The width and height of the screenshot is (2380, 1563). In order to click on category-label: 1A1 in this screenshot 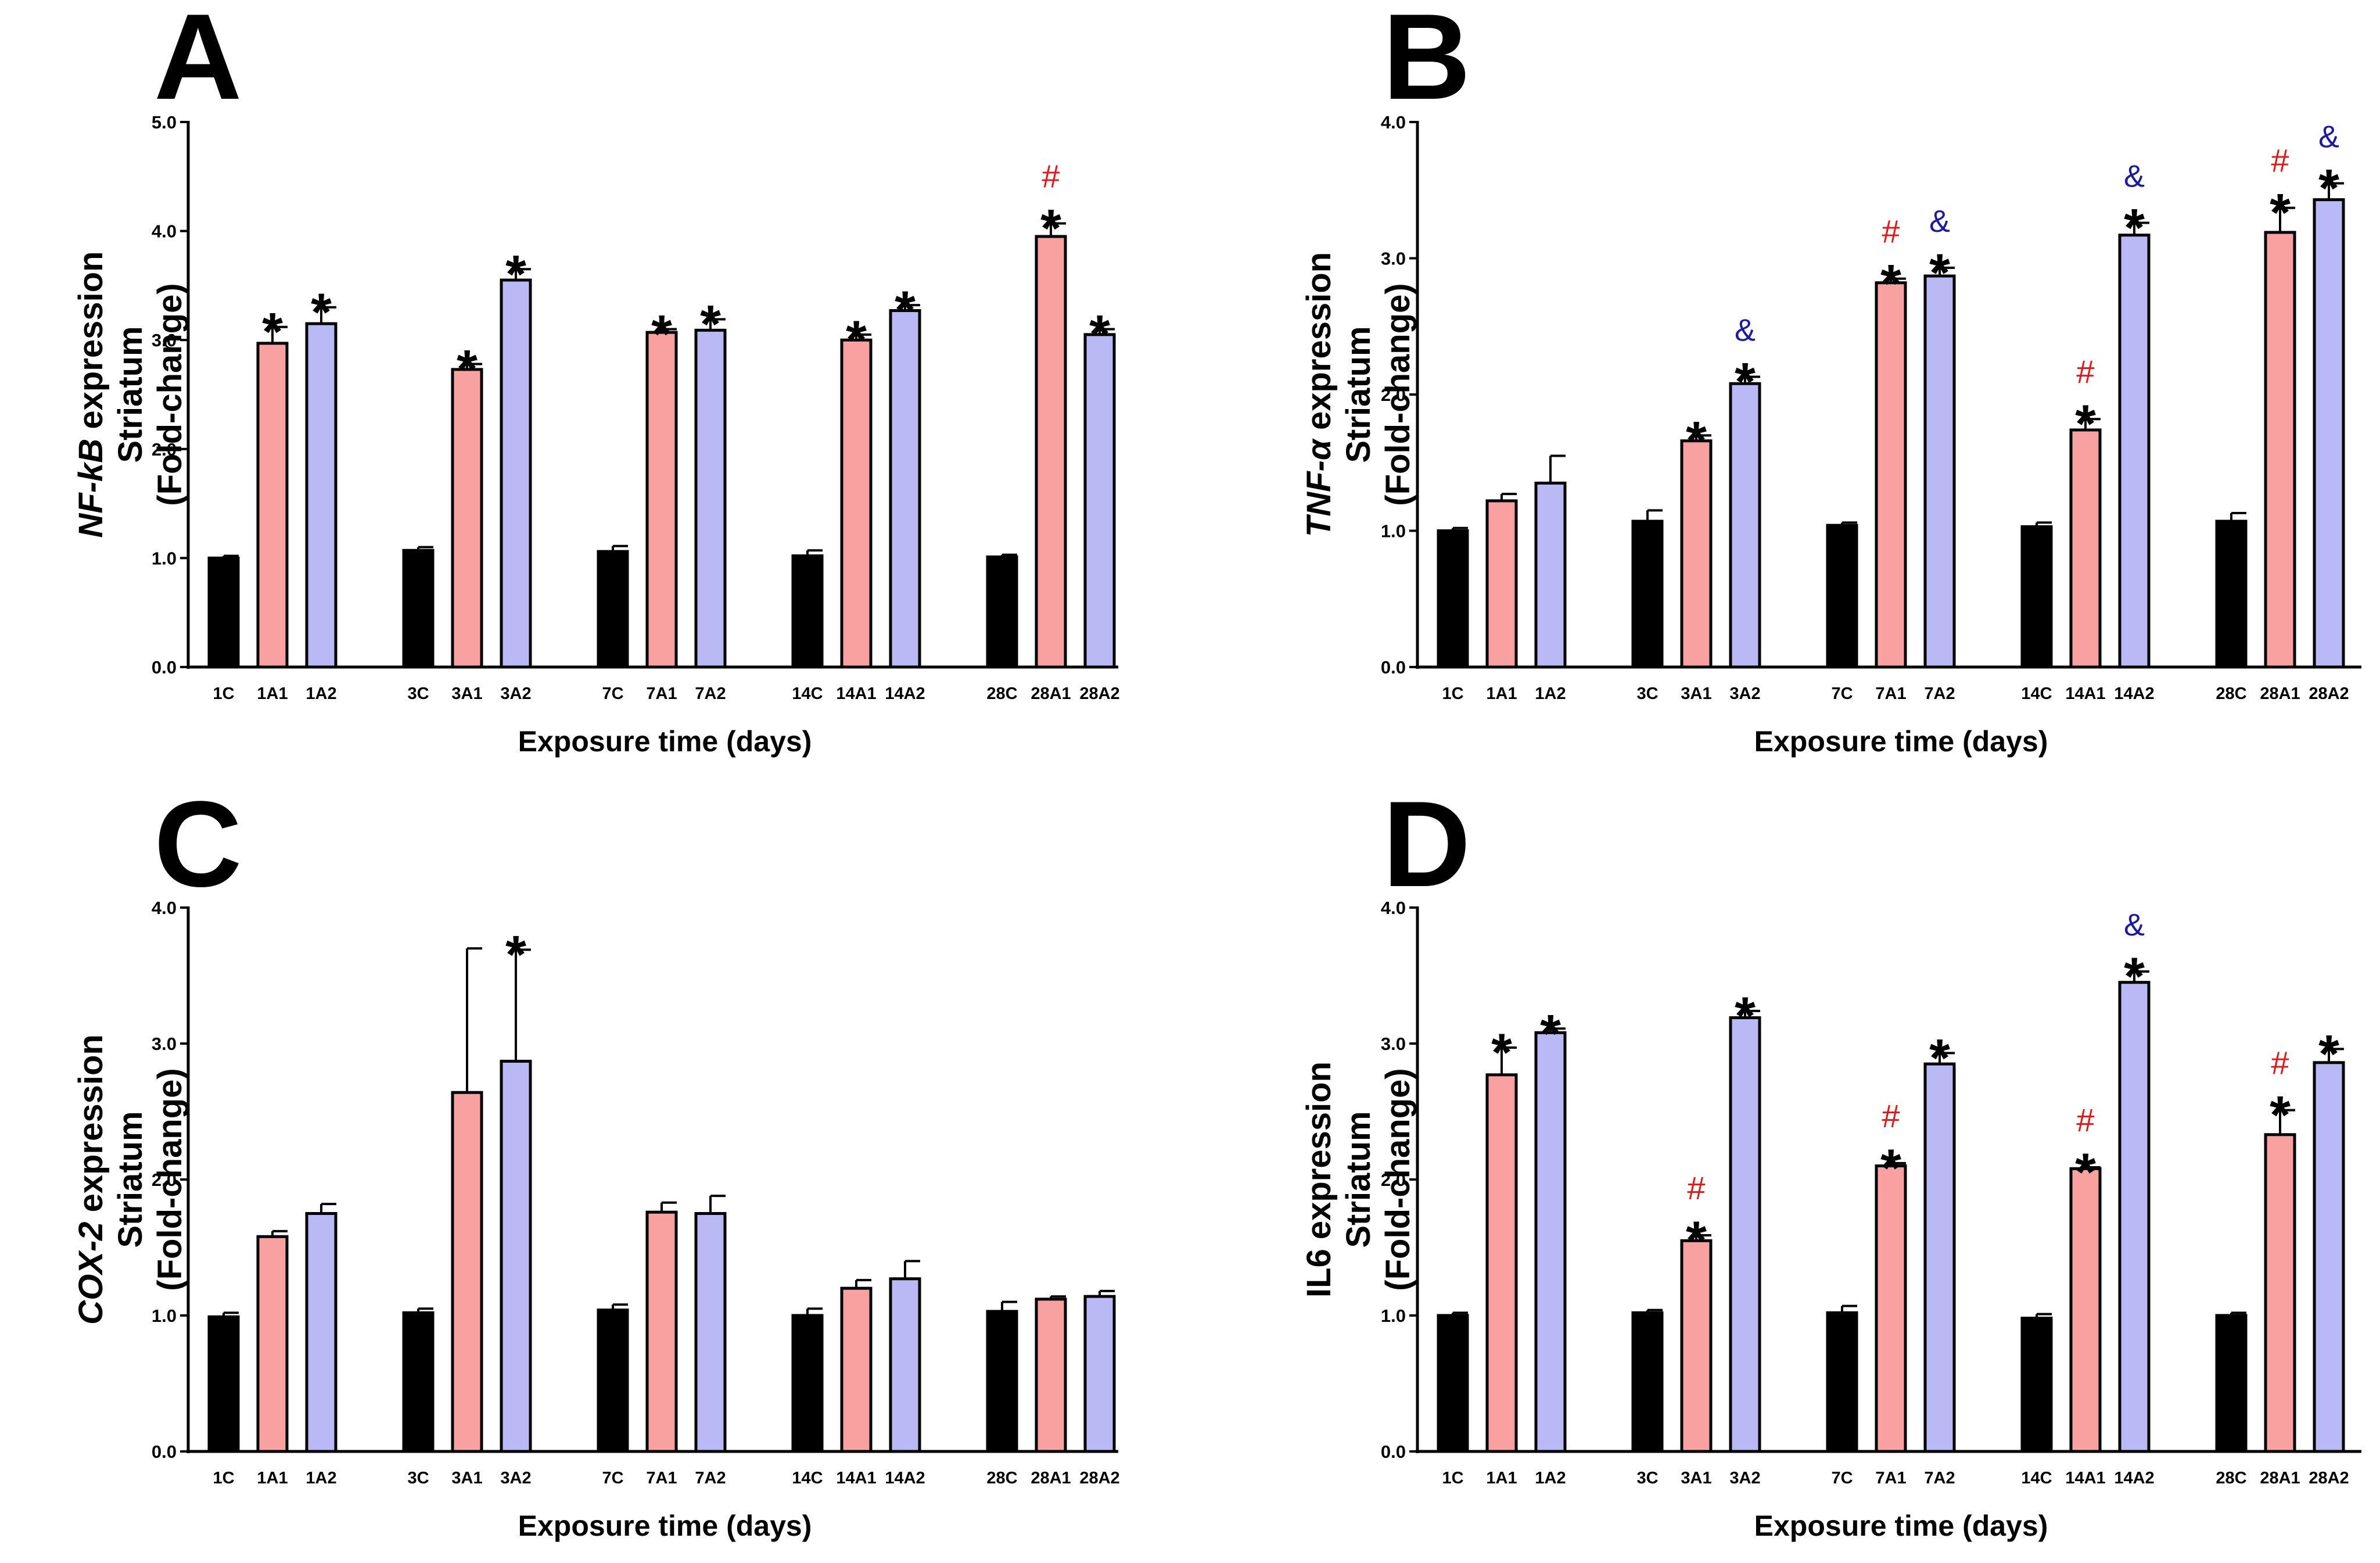, I will do `click(1502, 693)`.